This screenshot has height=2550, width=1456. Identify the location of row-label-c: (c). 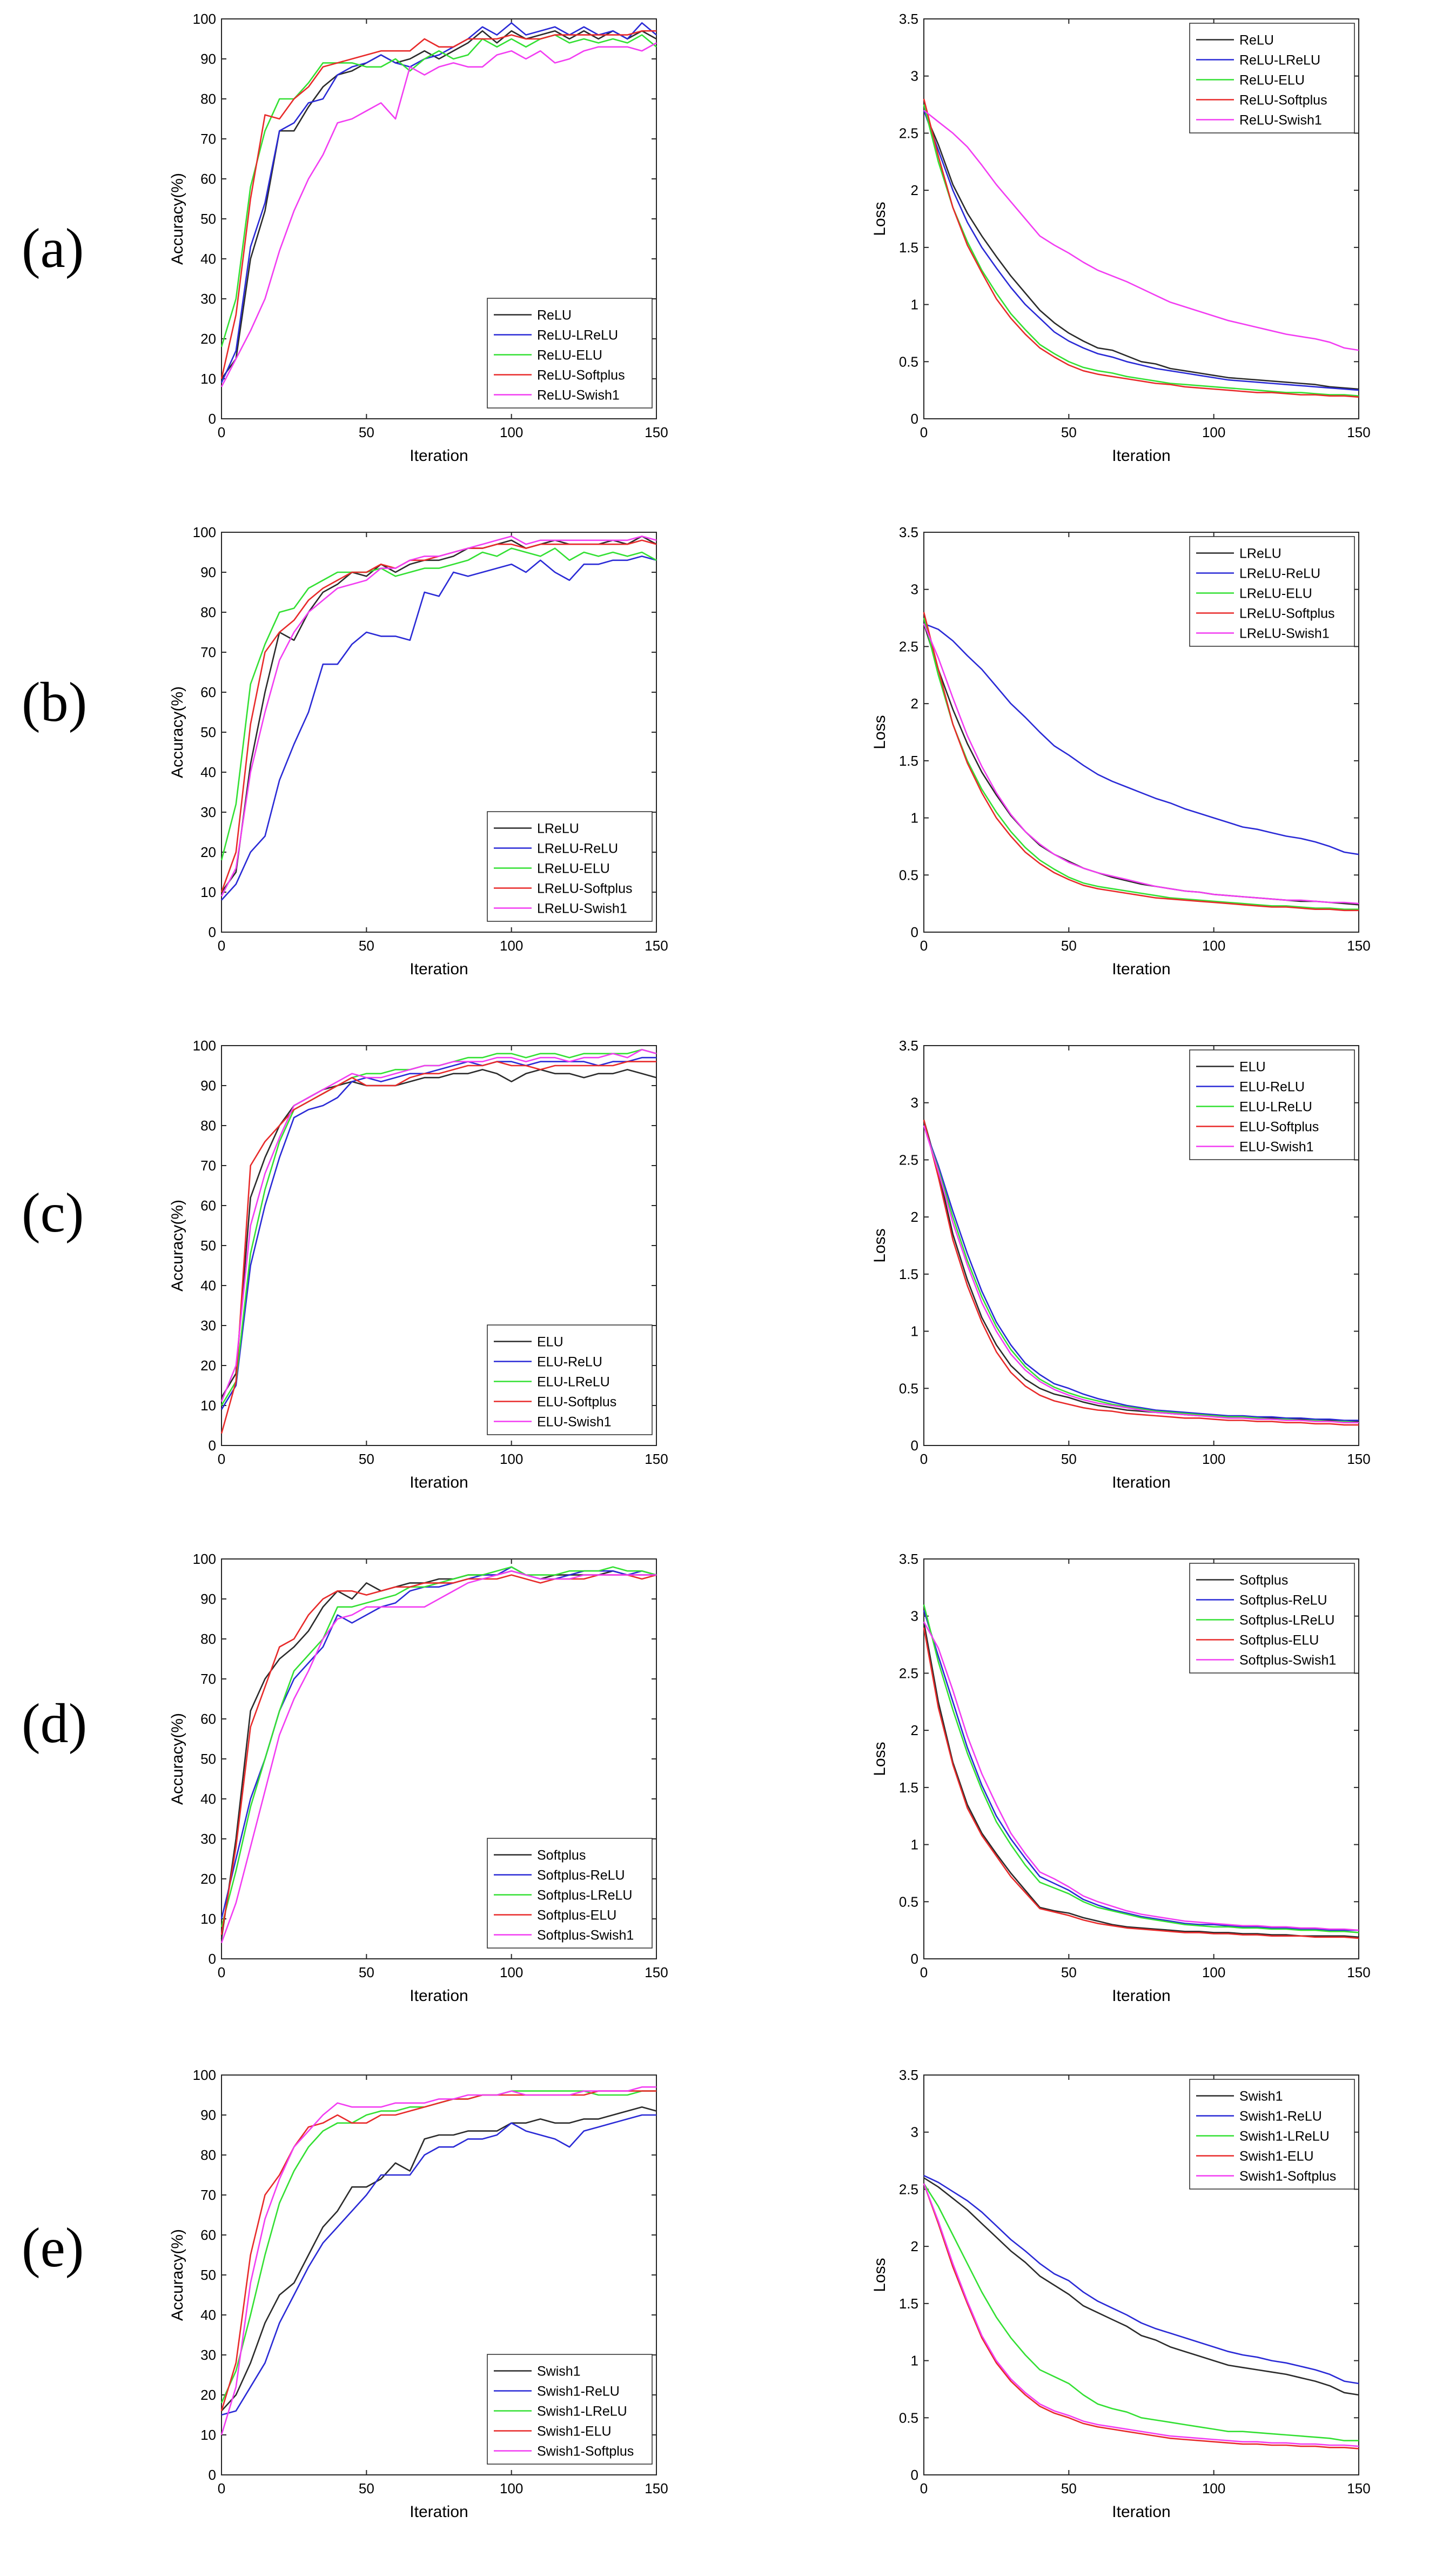
(53, 1213).